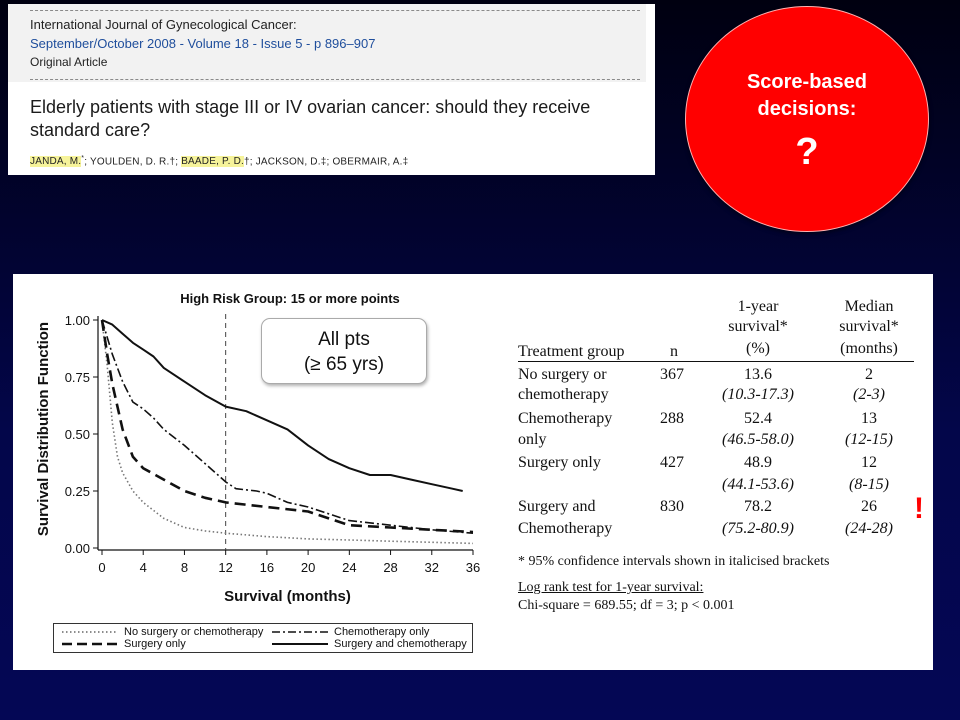 The width and height of the screenshot is (960, 720). What do you see at coordinates (758, 306) in the screenshot?
I see `header-one-year: 1-year` at bounding box center [758, 306].